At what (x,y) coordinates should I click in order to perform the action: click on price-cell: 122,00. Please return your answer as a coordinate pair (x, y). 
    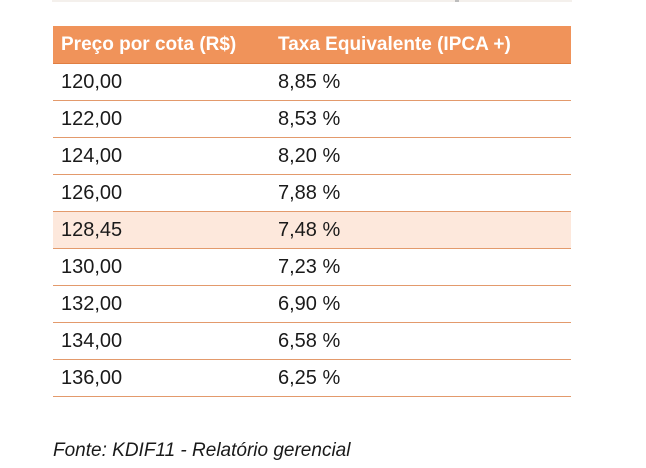
    Looking at the image, I should click on (161, 119).